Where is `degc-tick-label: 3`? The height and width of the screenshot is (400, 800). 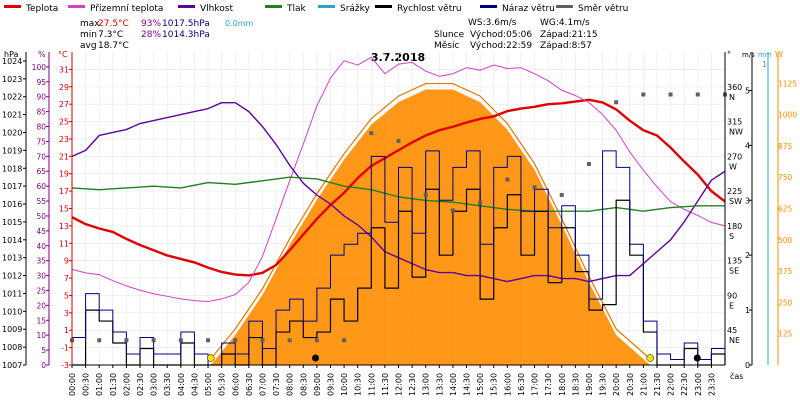 degc-tick-label: 3 is located at coordinates (66, 313).